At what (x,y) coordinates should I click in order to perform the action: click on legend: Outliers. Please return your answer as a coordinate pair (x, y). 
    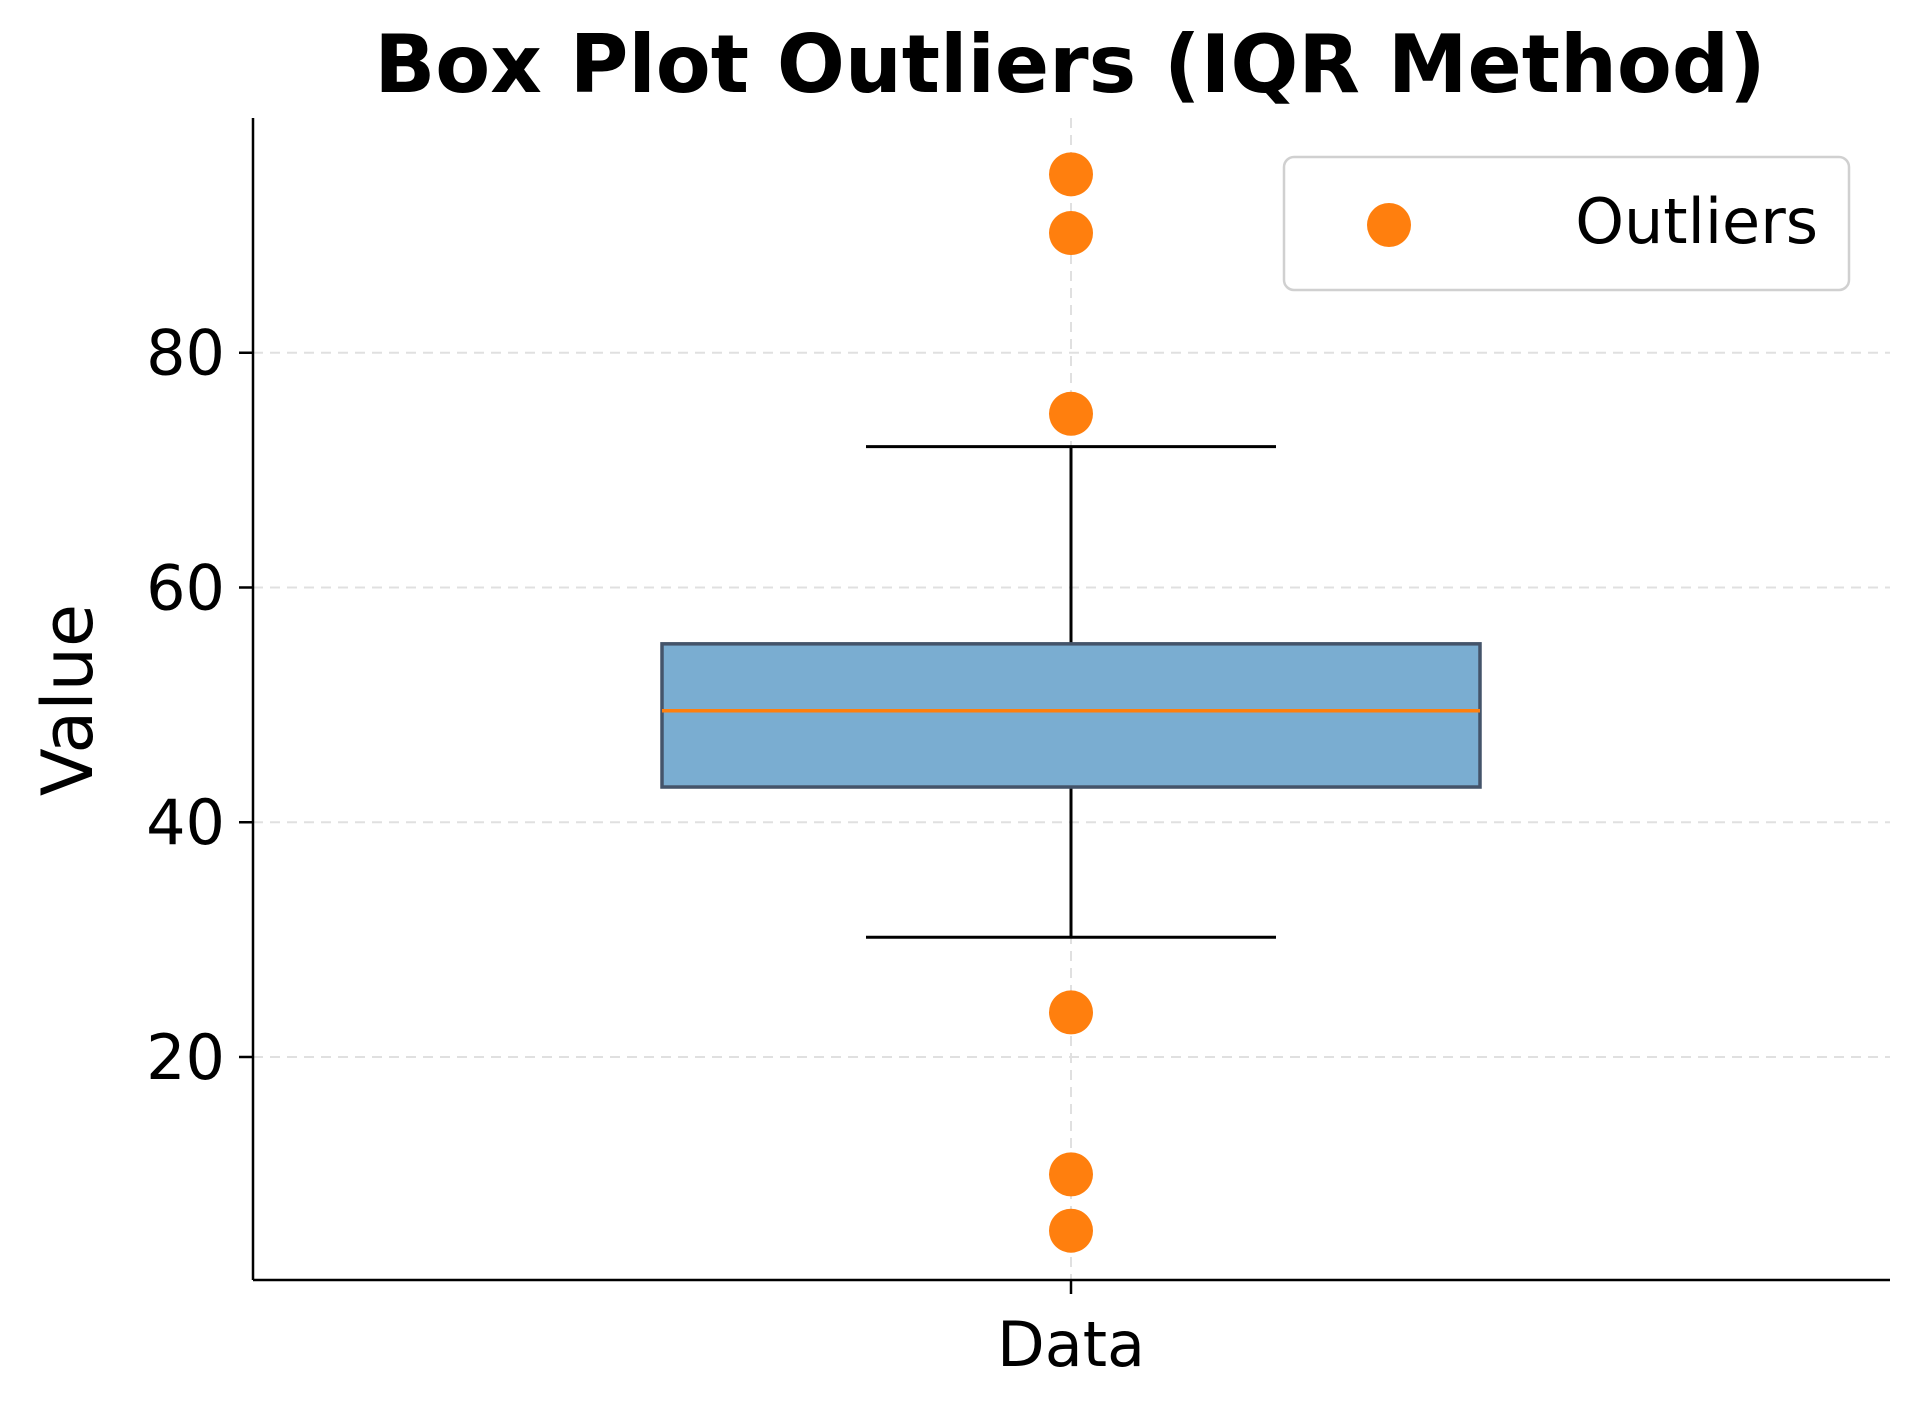
    Looking at the image, I should click on (1566, 223).